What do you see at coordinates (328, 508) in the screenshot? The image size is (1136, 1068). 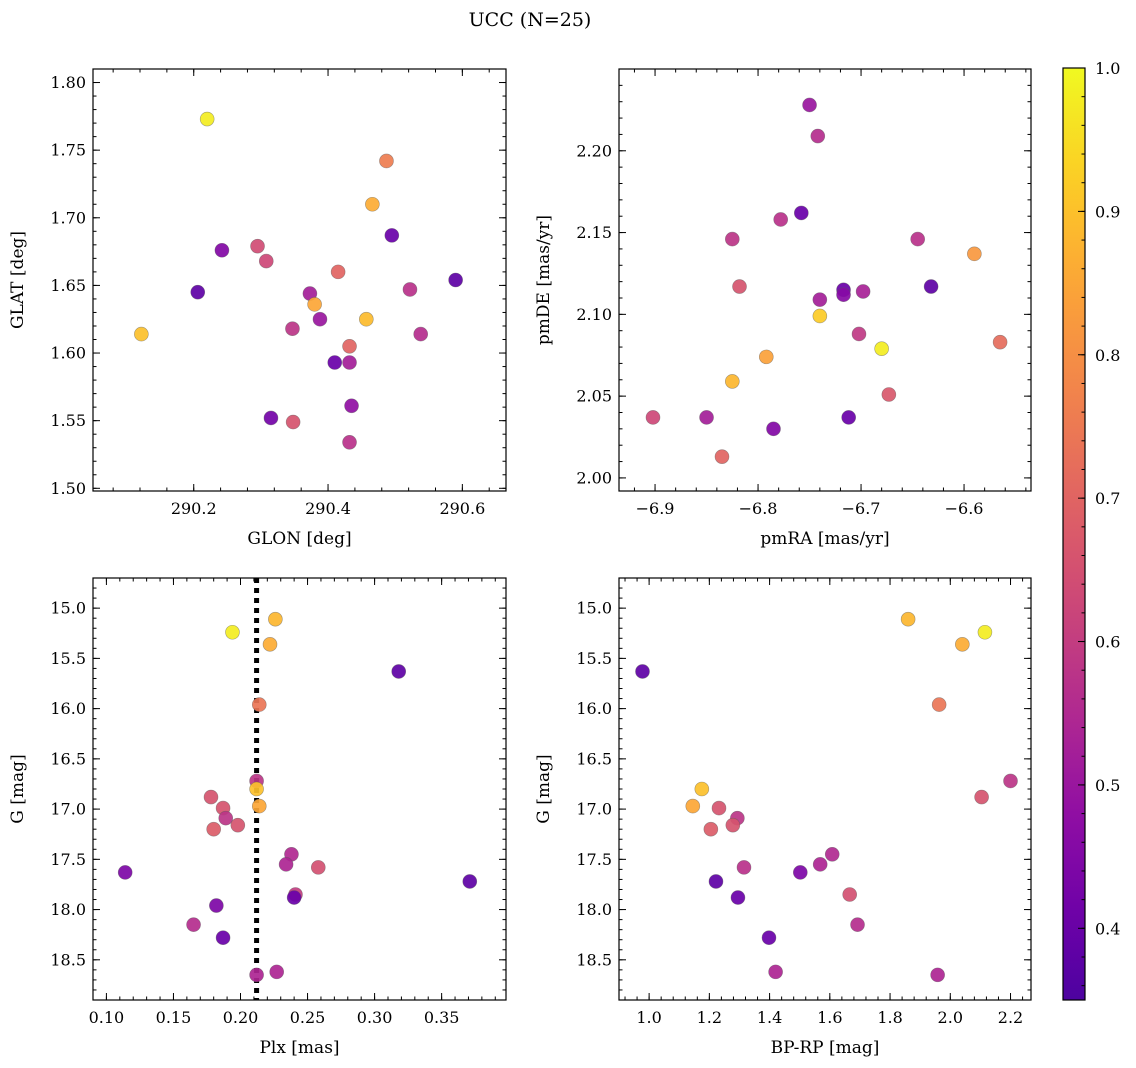 I see `x-tick-label: 290.4` at bounding box center [328, 508].